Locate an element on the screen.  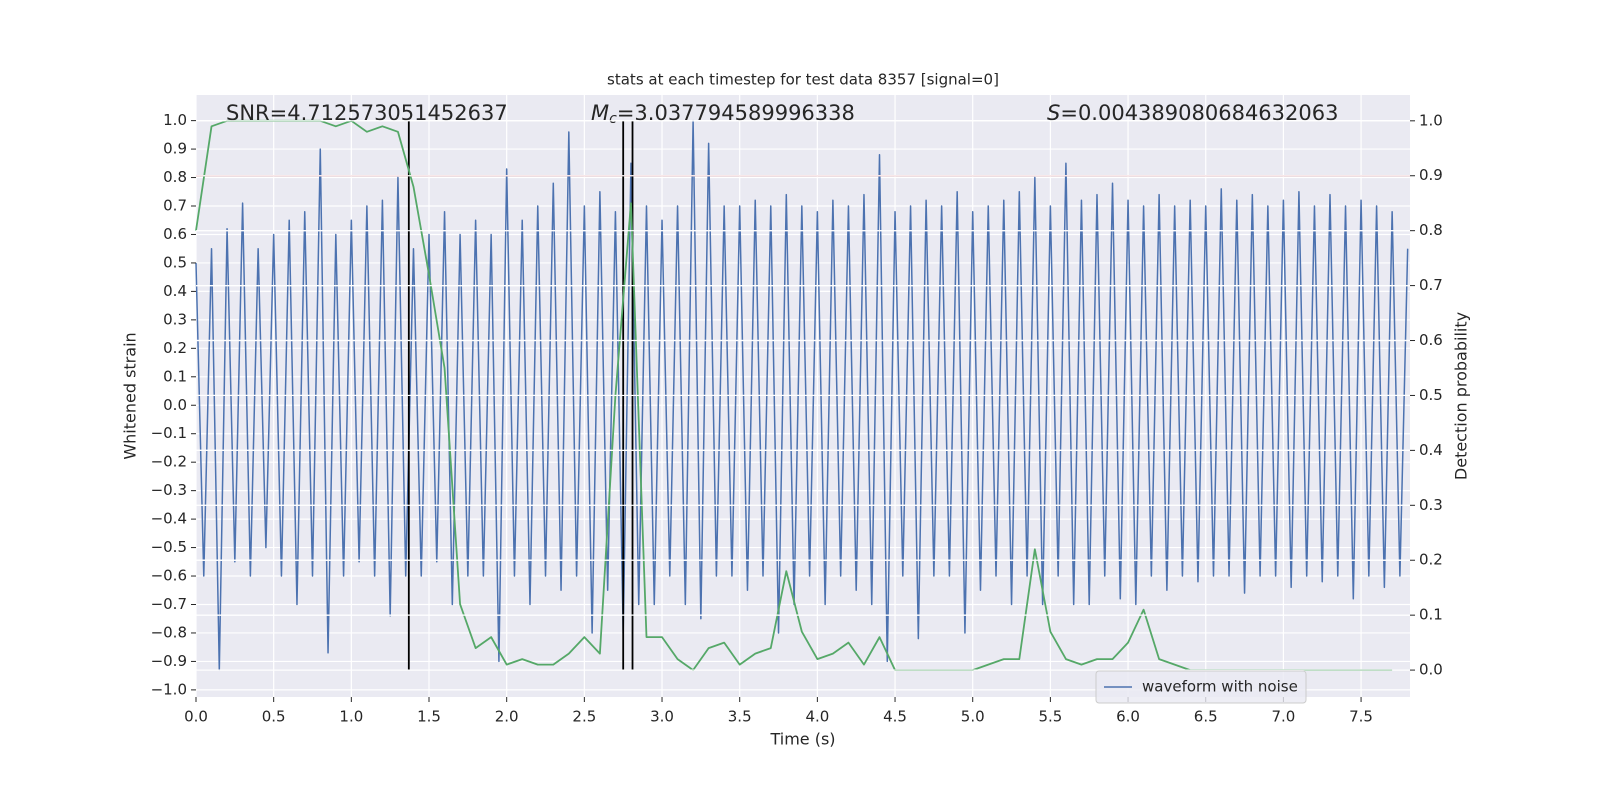
y2-tick-label: 0.9 is located at coordinates (1431, 175).